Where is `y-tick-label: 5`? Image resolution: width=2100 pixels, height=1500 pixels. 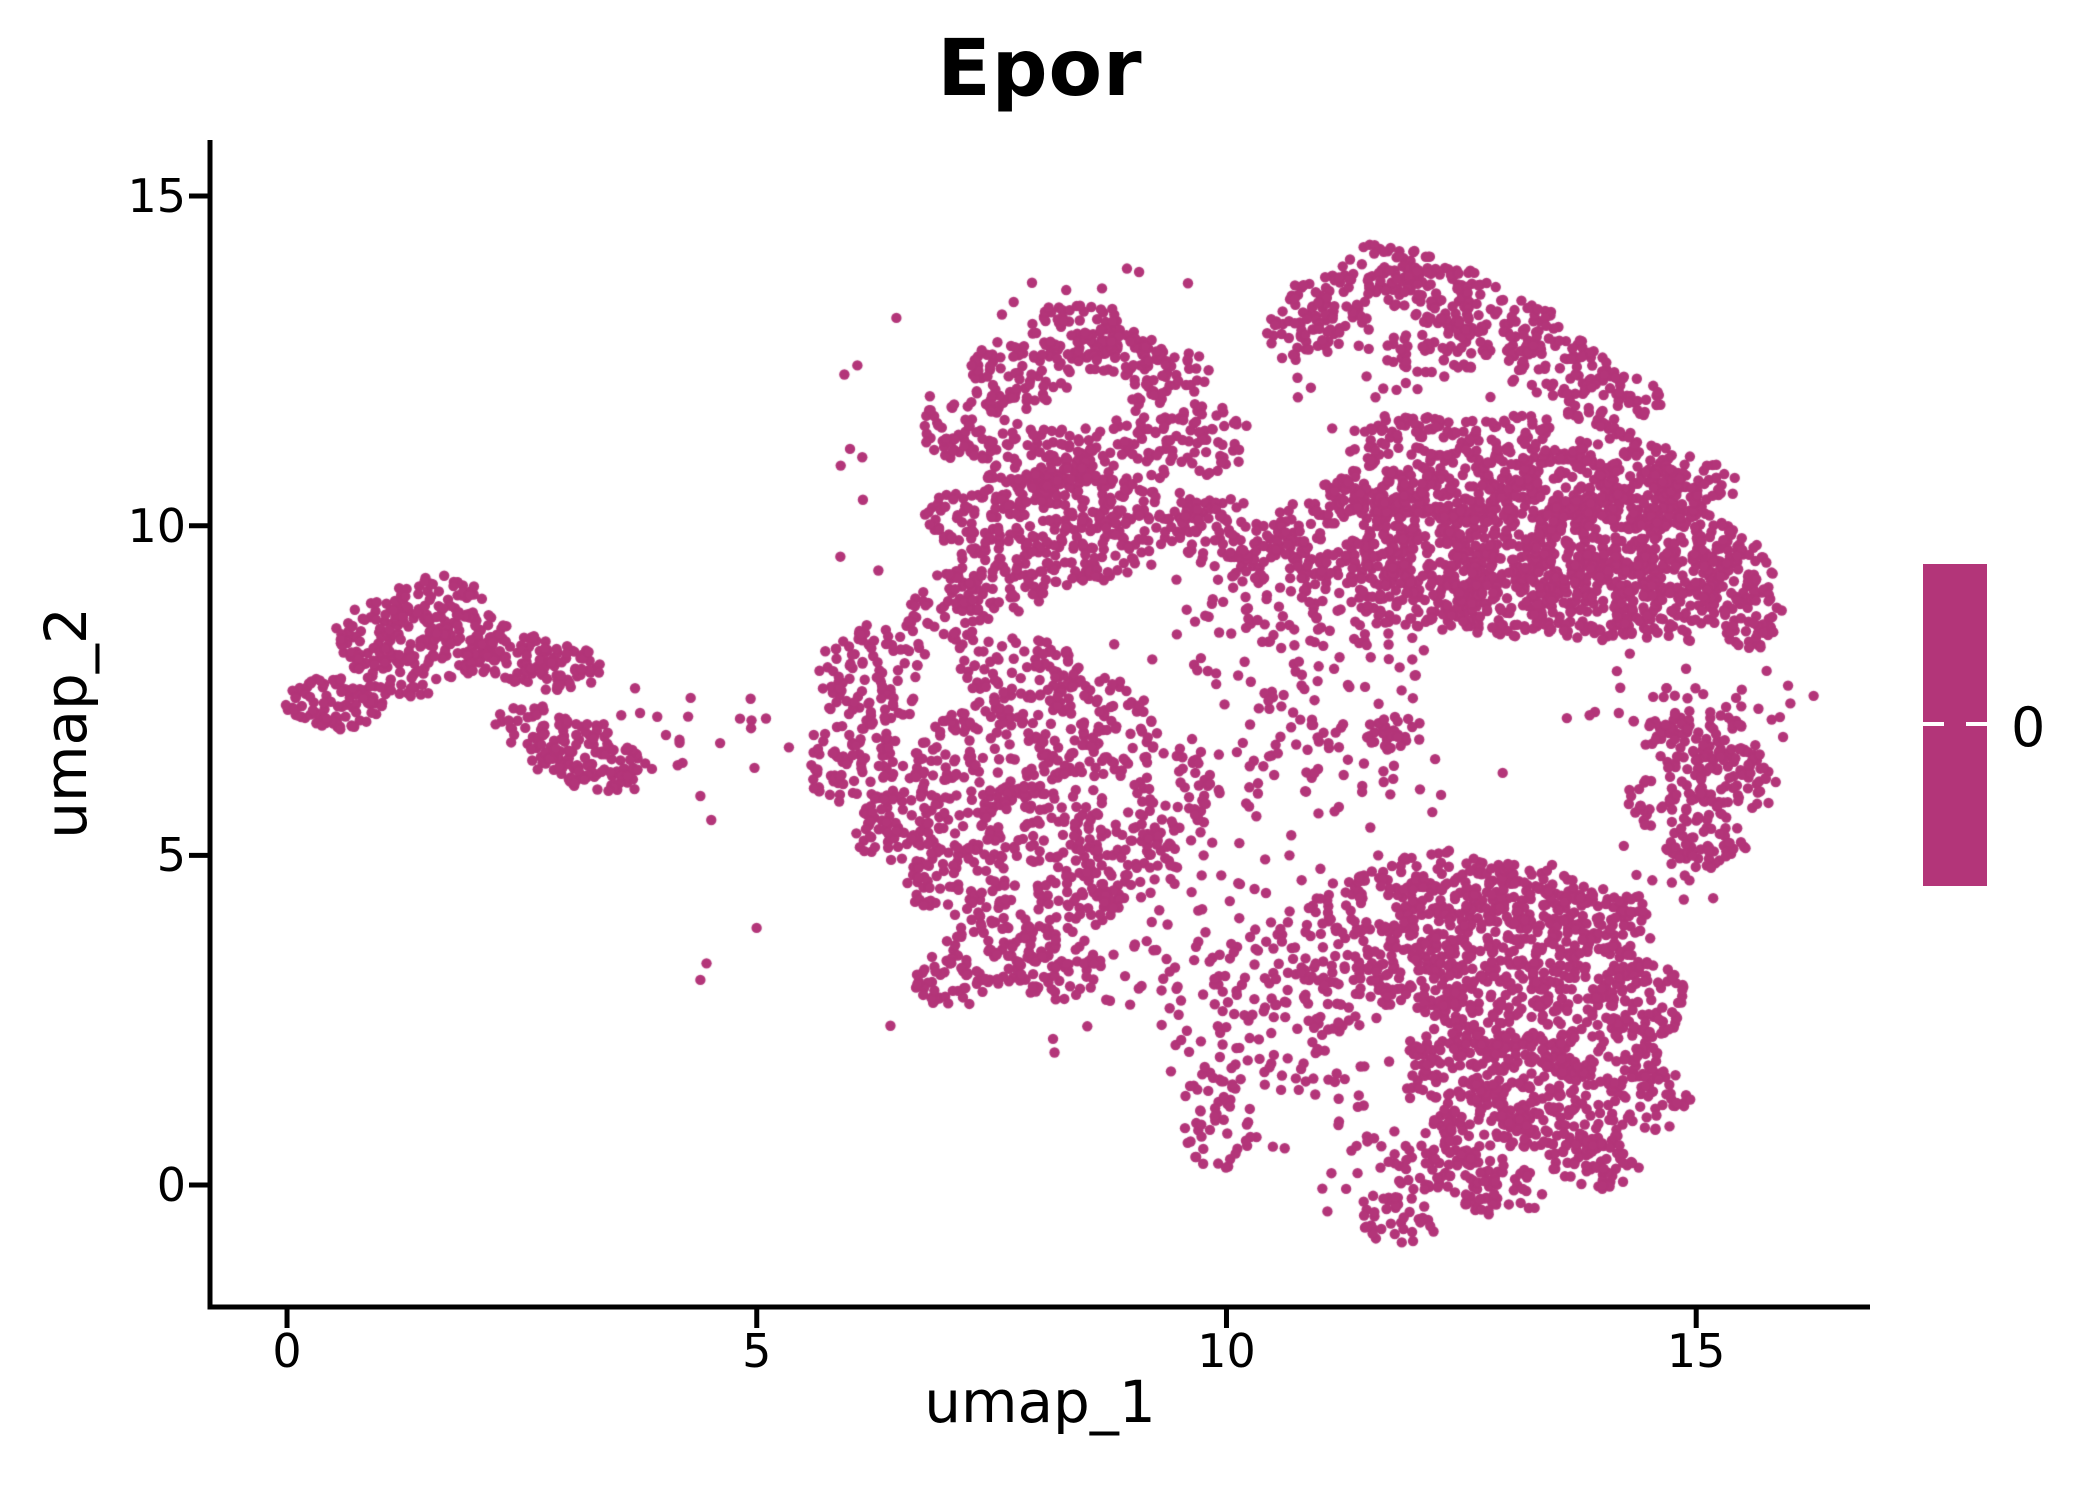 y-tick-label: 5 is located at coordinates (171, 855).